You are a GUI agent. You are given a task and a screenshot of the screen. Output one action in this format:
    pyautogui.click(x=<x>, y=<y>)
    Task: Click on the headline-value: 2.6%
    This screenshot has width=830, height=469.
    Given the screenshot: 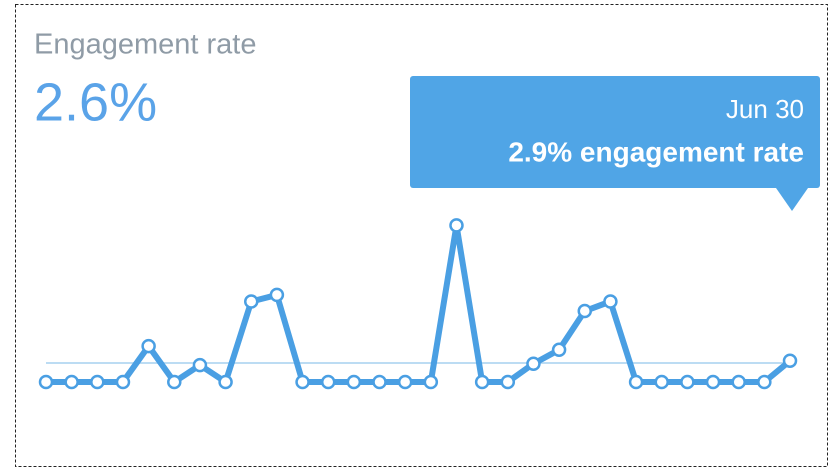 What is the action you would take?
    pyautogui.click(x=95, y=102)
    